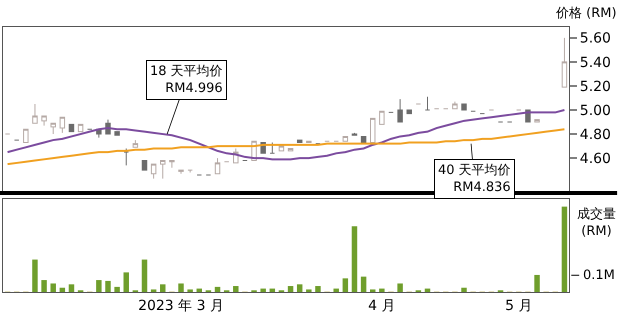  I want to click on y-axis-title: 价格 (RM), so click(586, 13).